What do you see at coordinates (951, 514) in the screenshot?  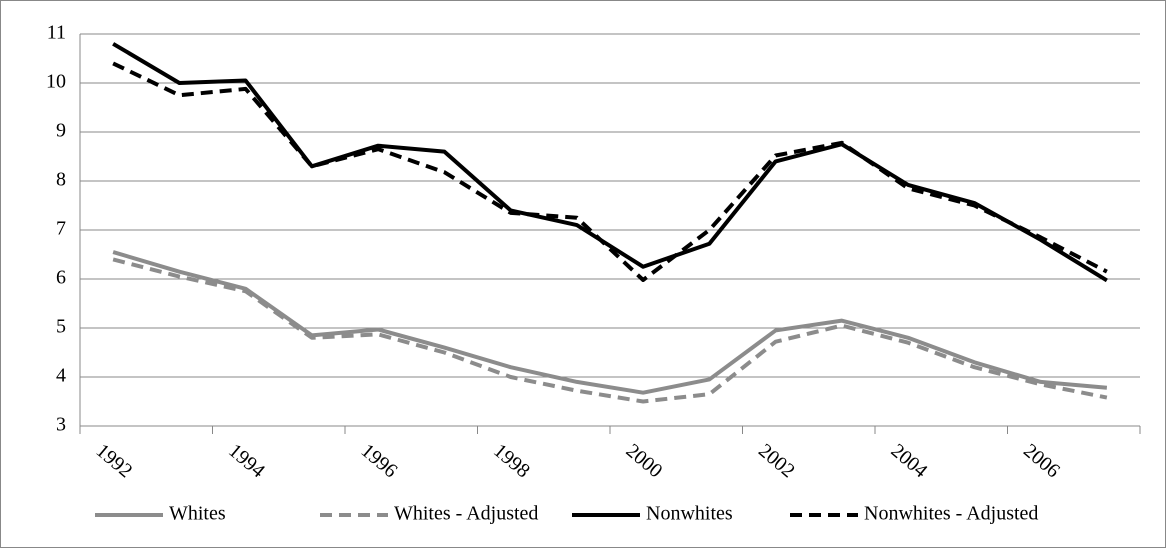 I see `legend-label: Nonwhites - Adjusted` at bounding box center [951, 514].